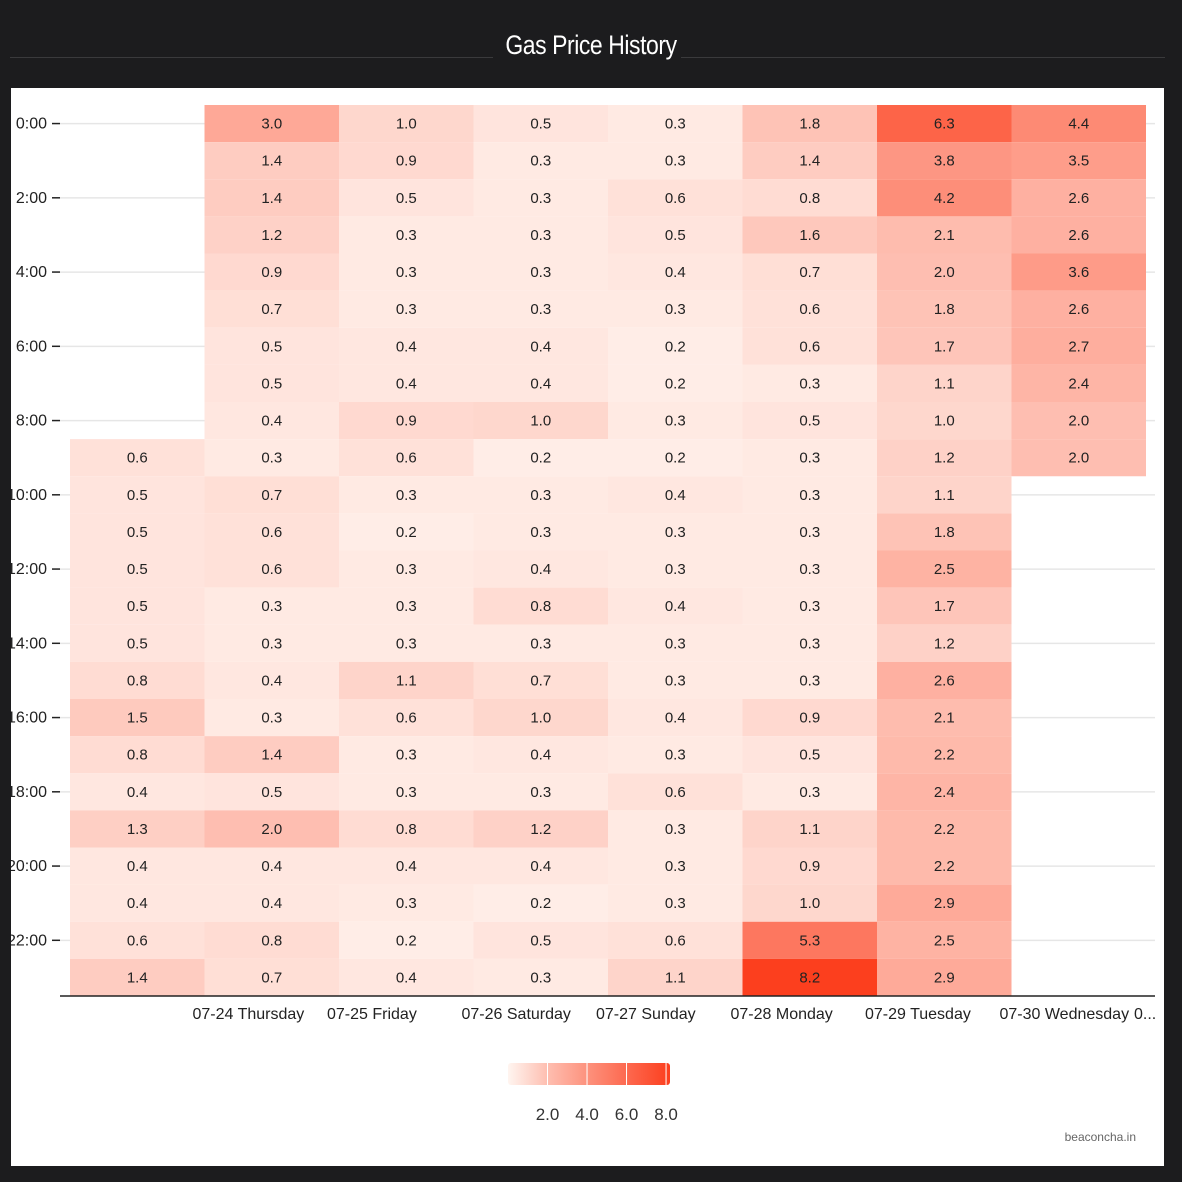 This screenshot has height=1182, width=1182. Describe the element at coordinates (31, 346) in the screenshot. I see `y-tick-label: 6:00` at that location.